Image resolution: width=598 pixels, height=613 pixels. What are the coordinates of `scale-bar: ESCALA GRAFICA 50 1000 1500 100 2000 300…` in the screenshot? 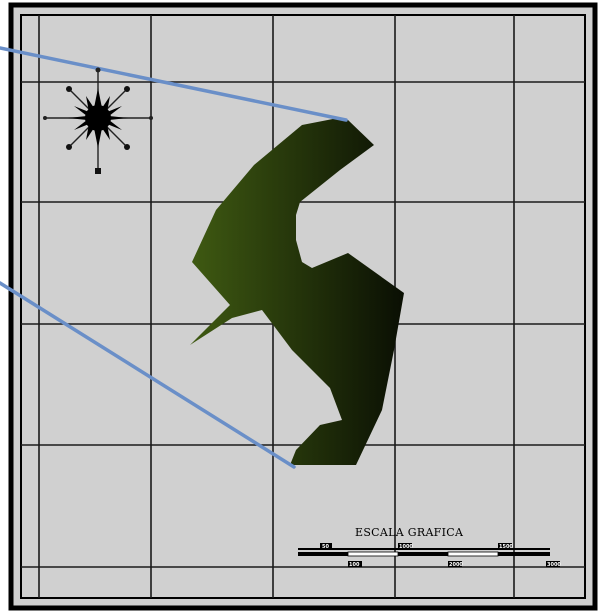 It's located at (429, 547).